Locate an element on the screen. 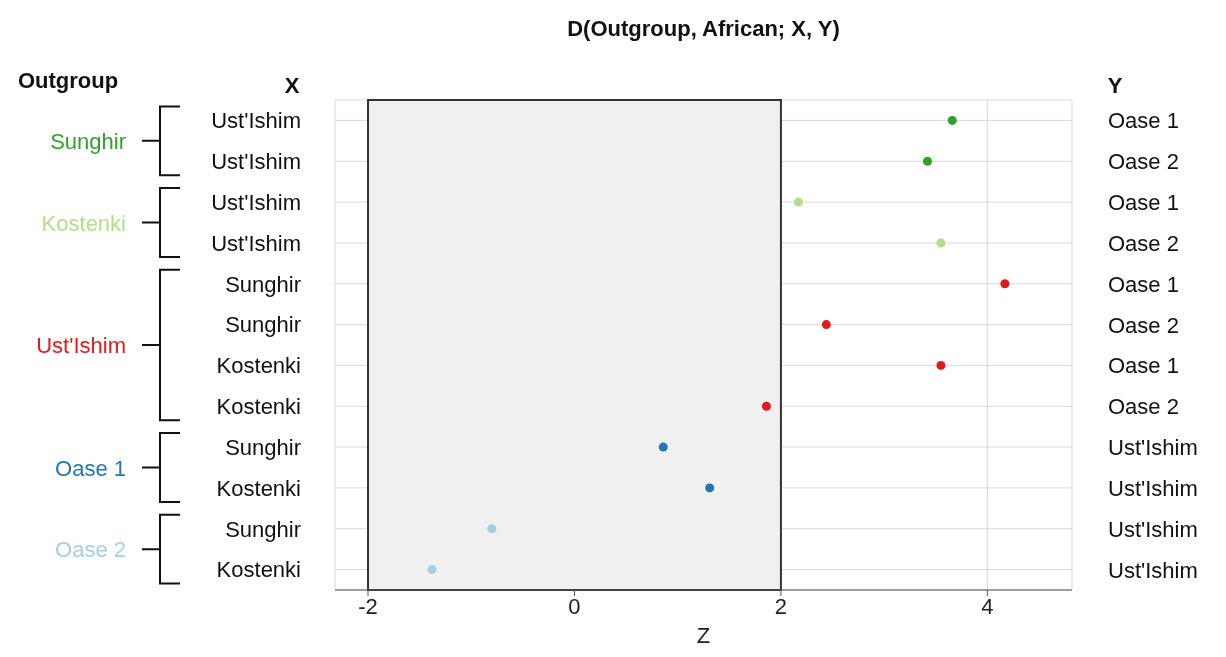 The height and width of the screenshot is (657, 1226). legend-title: Outgroup is located at coordinates (68, 80).